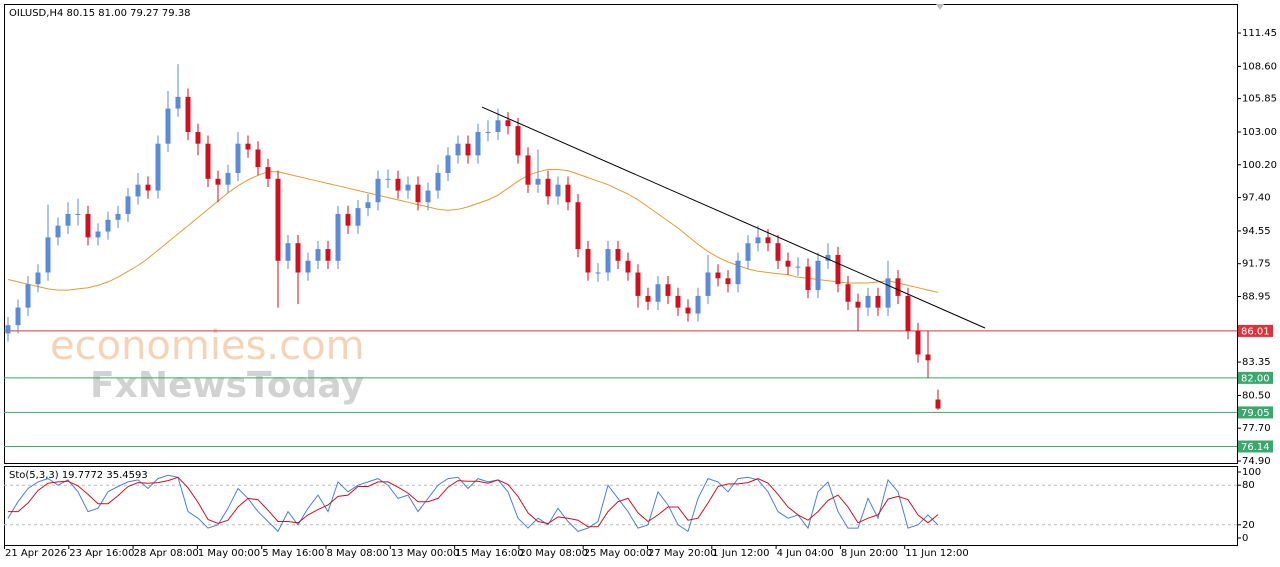 The image size is (1280, 567). What do you see at coordinates (618, 553) in the screenshot?
I see `x-tick-label: 25 May 00:00` at bounding box center [618, 553].